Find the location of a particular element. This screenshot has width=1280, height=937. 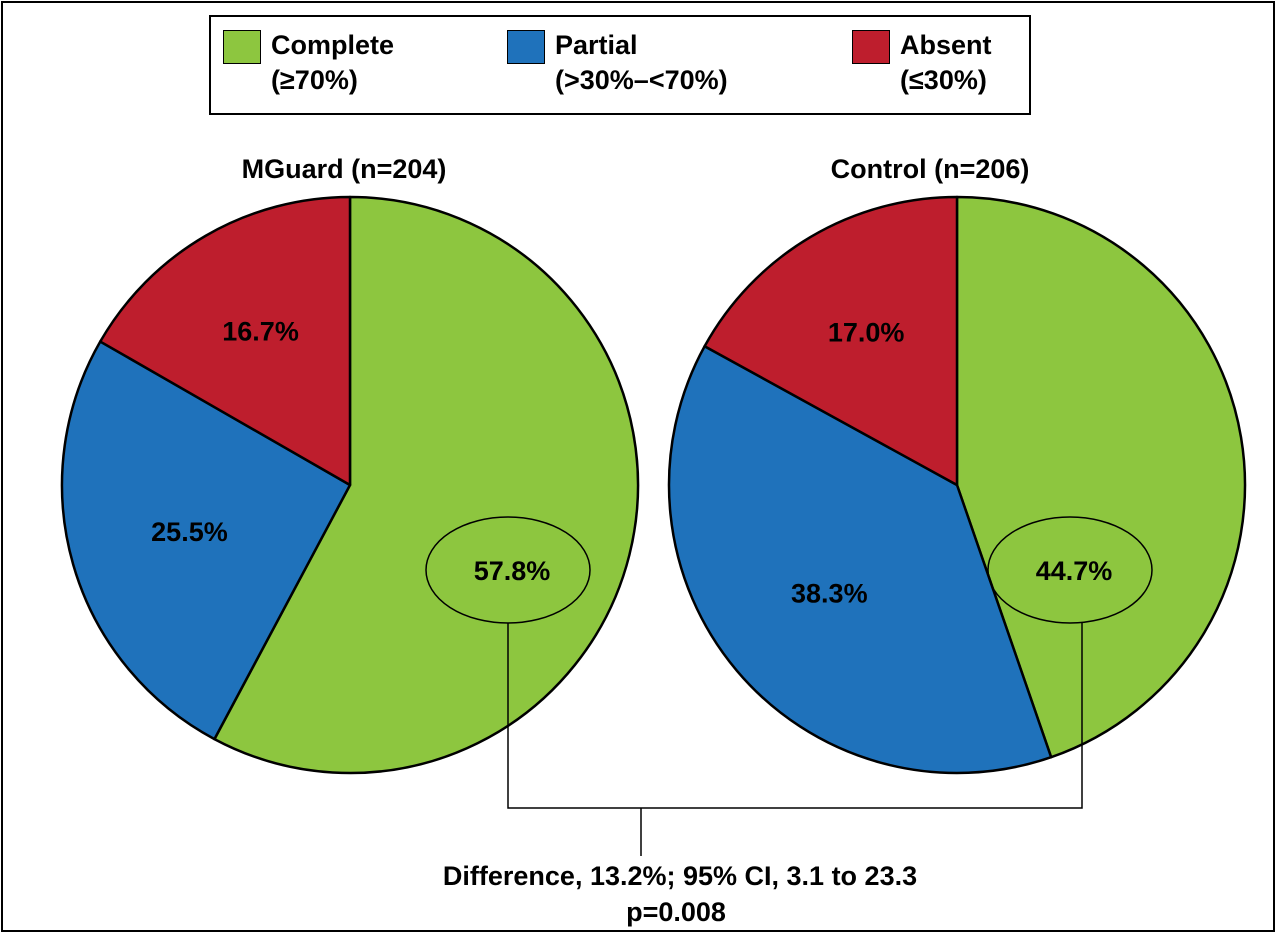

pie-slice-control-absent is located at coordinates (831, 341).